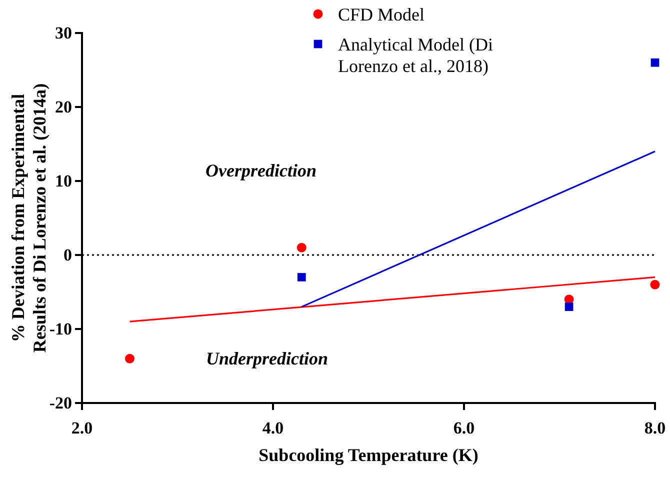 The width and height of the screenshot is (670, 481). Describe the element at coordinates (415, 55) in the screenshot. I see `legend-label: Analytical Model (Di Lorenzo et al., 2018)` at that location.